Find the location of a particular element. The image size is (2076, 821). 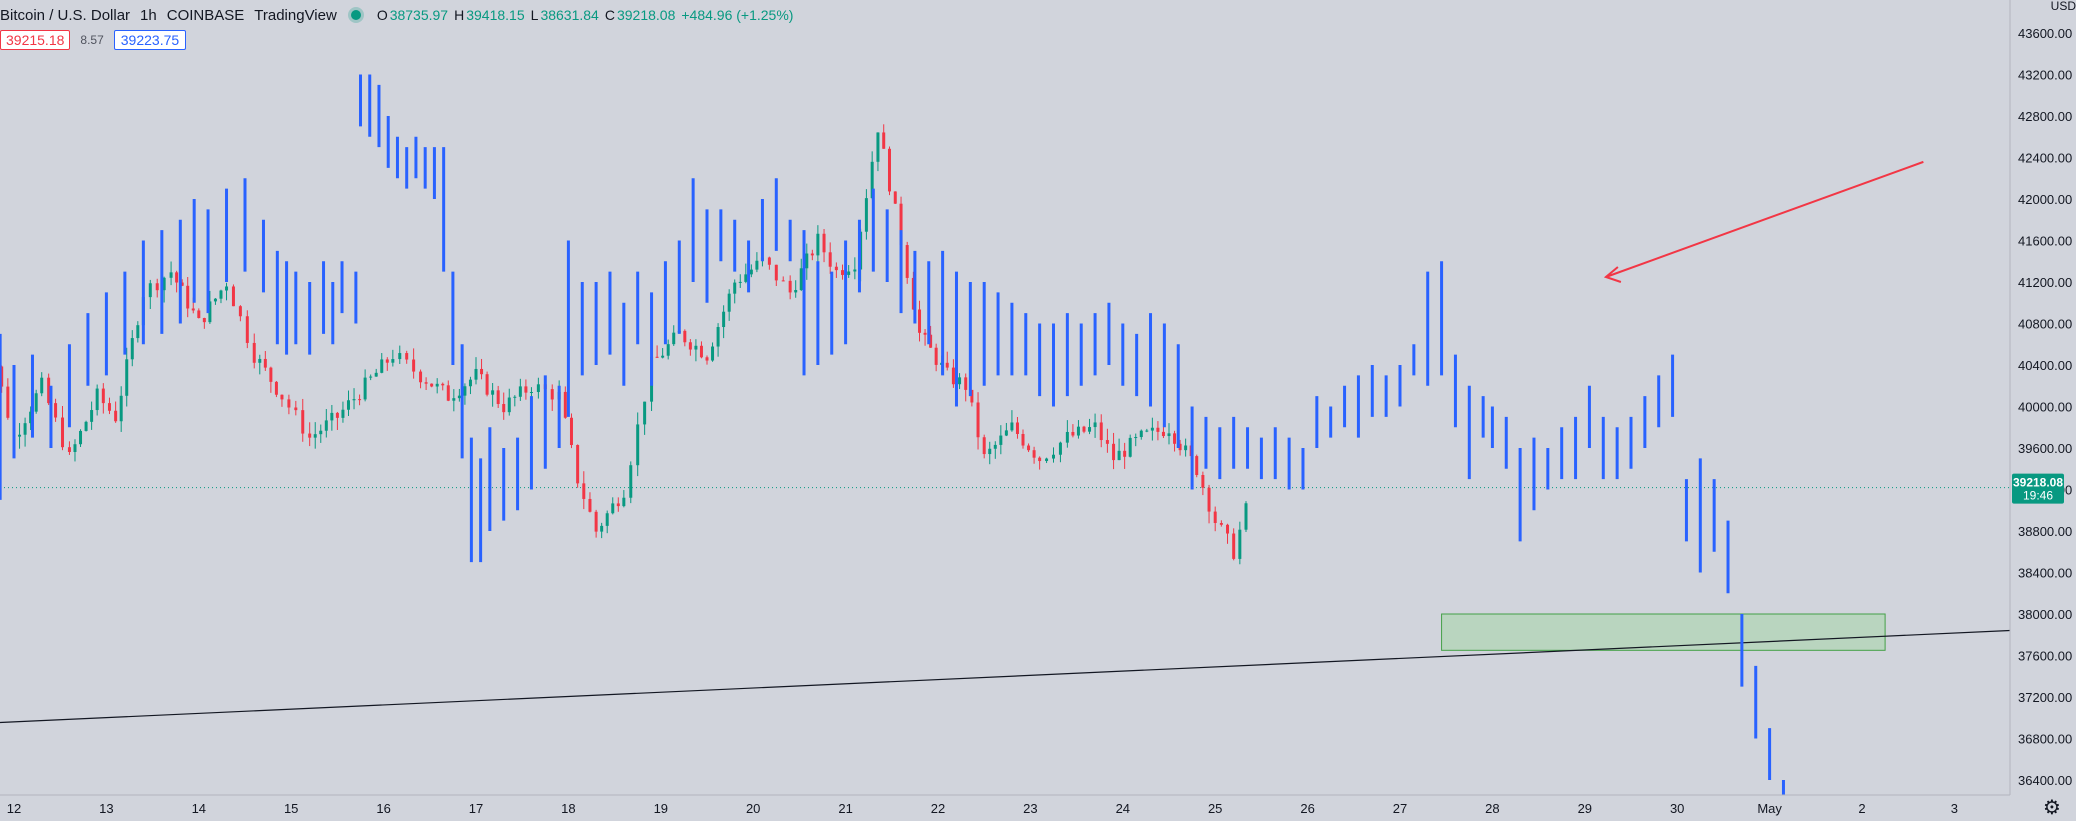

x-tick-label: 21 is located at coordinates (845, 808).